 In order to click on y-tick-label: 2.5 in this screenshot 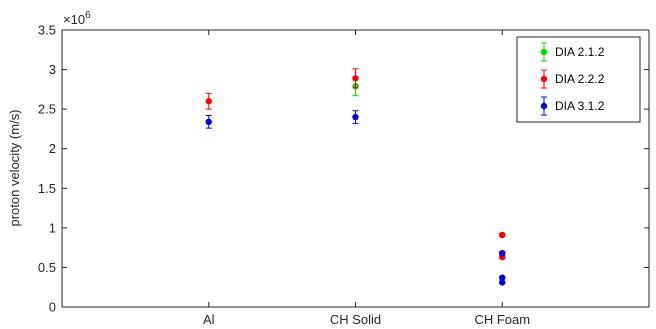, I will do `click(47, 109)`.